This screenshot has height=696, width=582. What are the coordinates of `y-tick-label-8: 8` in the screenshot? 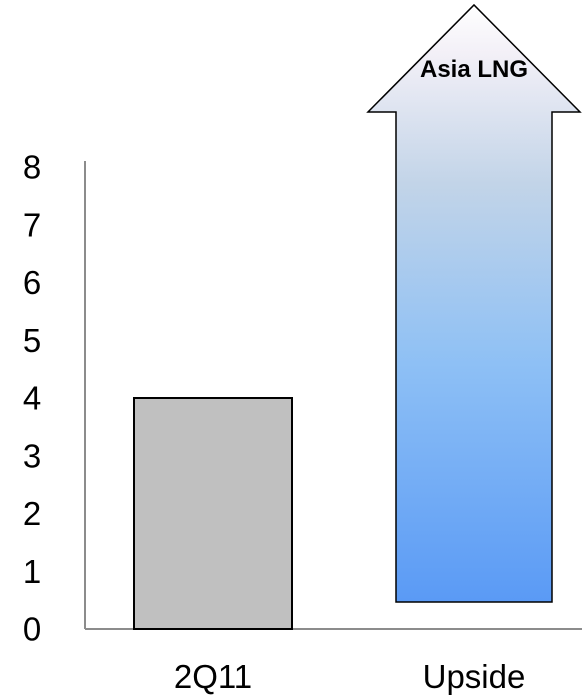 It's located at (32, 167).